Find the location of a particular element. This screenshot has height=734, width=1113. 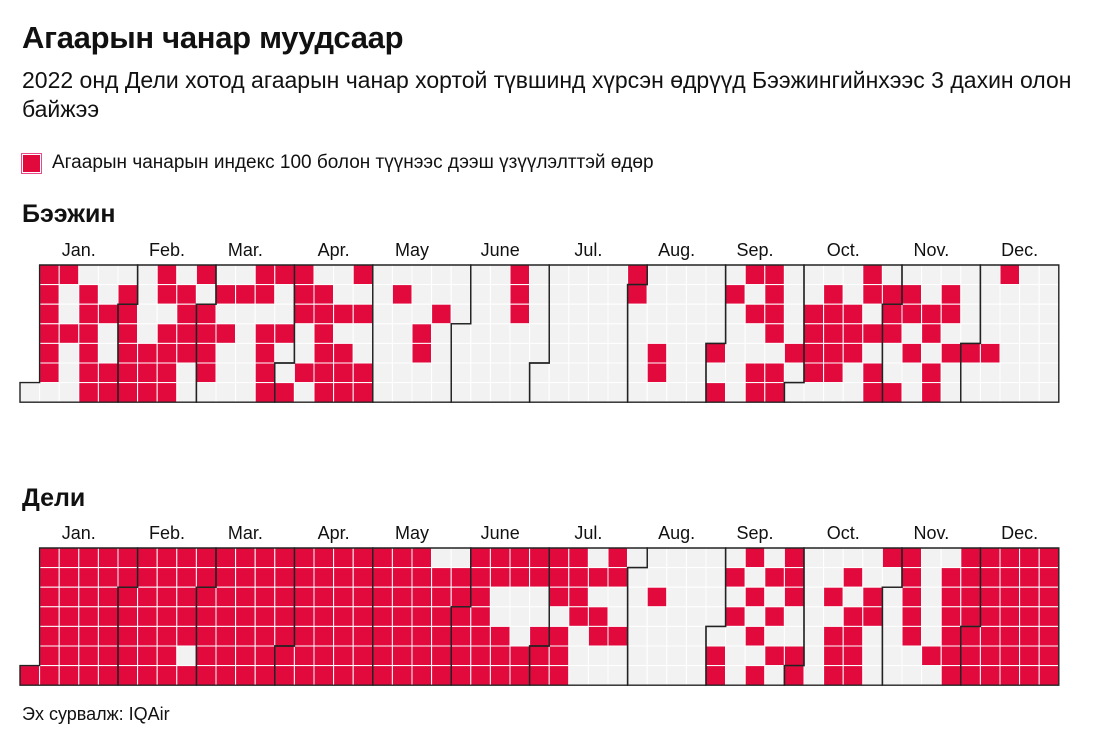

beijing-panel-title: Бээжин is located at coordinates (69, 214).